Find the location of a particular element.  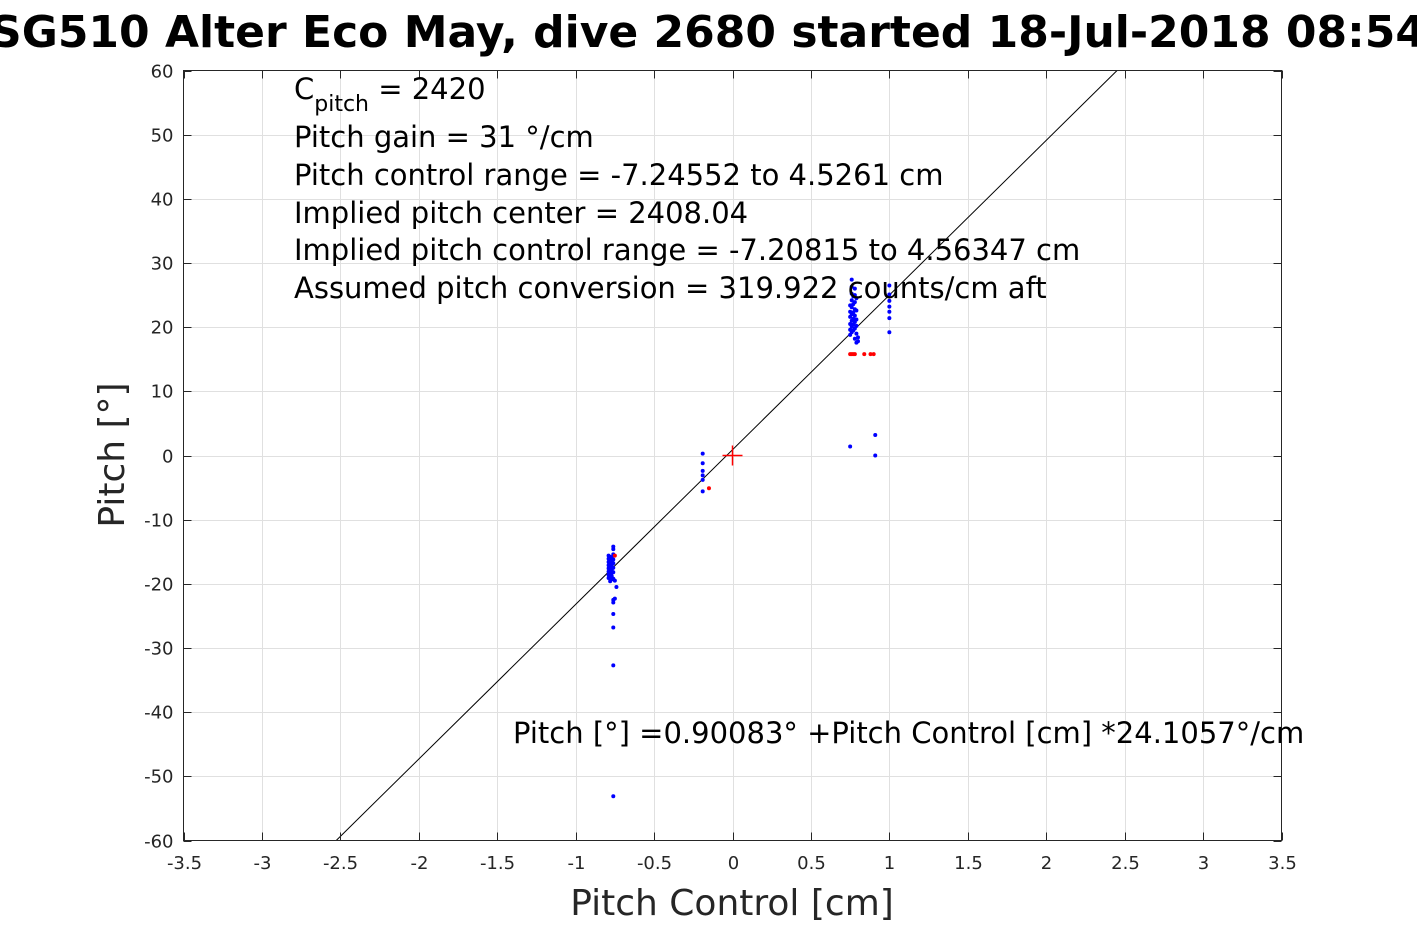

annotation-pitch-gain: Pitch gain = 31 °/cm is located at coordinates (444, 137).